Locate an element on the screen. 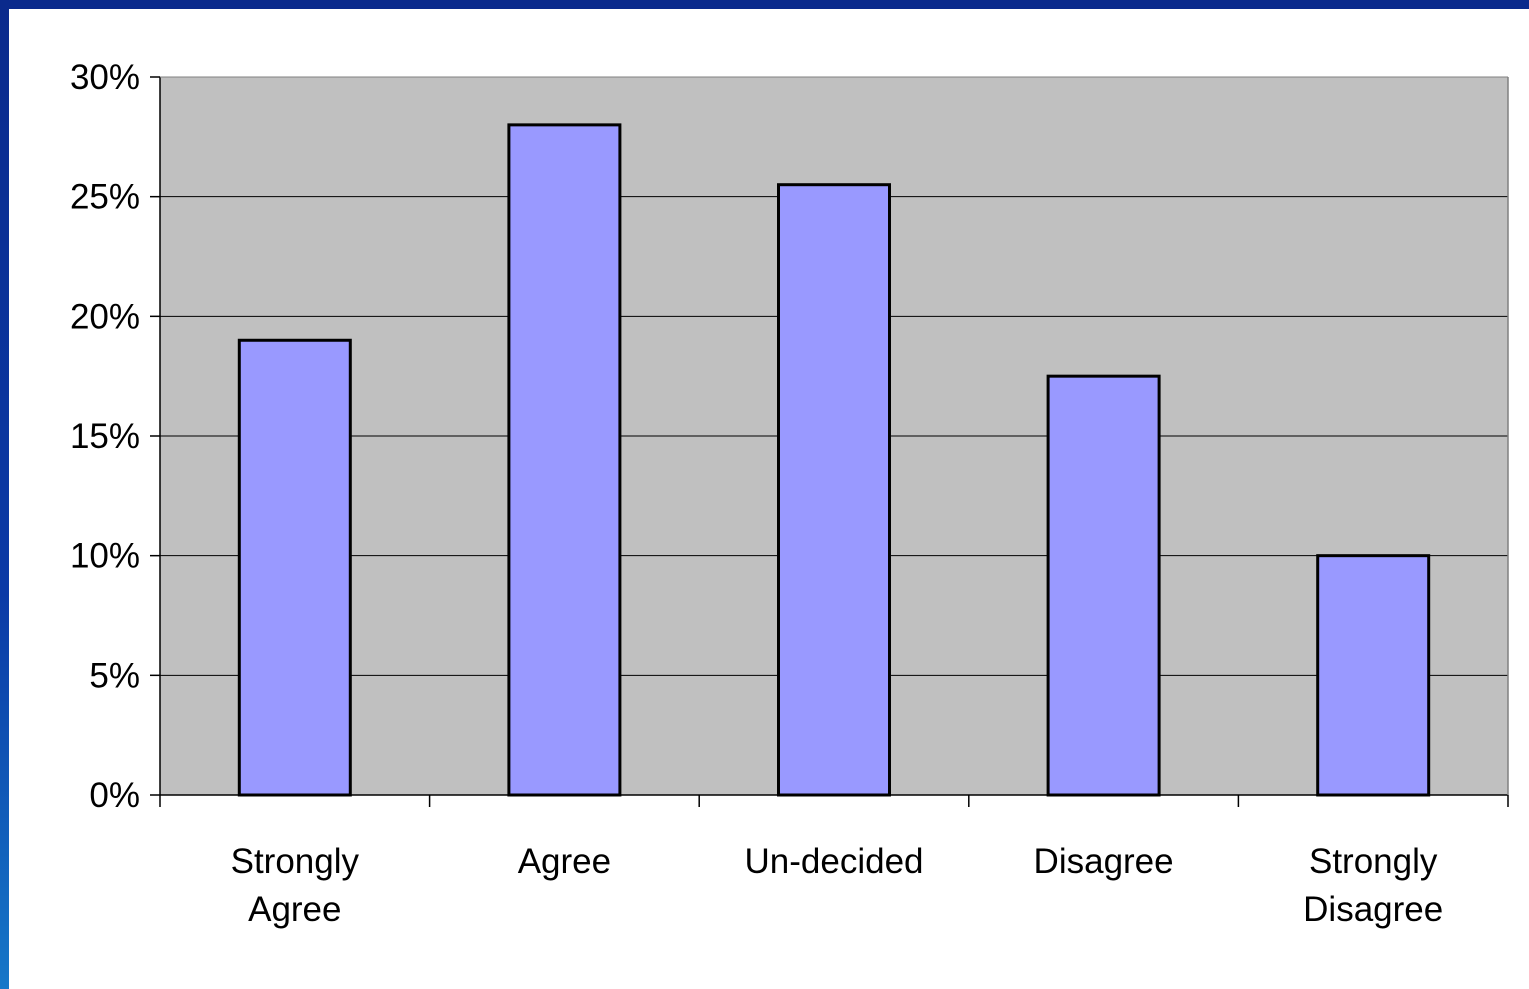 Image resolution: width=1529 pixels, height=989 pixels. y-tick-label: 0% is located at coordinates (114, 795).